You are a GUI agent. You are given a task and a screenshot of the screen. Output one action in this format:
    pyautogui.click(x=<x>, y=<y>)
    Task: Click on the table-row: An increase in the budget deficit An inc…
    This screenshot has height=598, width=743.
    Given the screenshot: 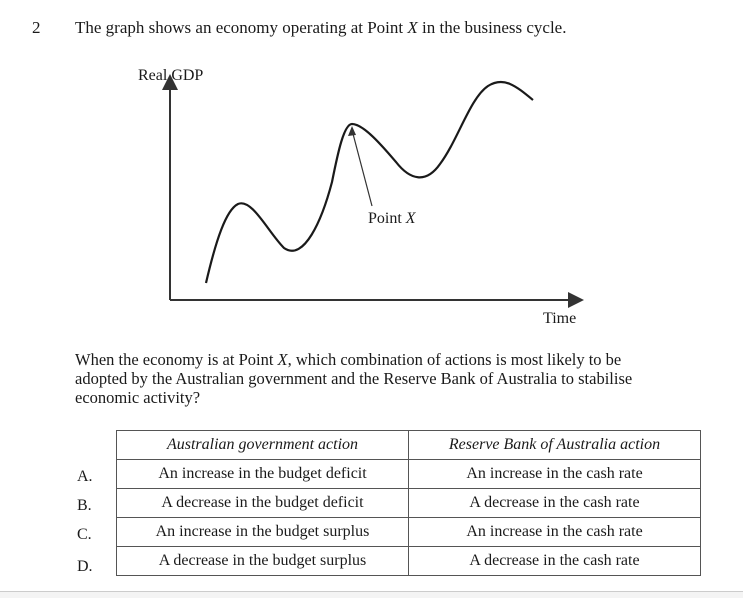 What is the action you would take?
    pyautogui.click(x=408, y=474)
    